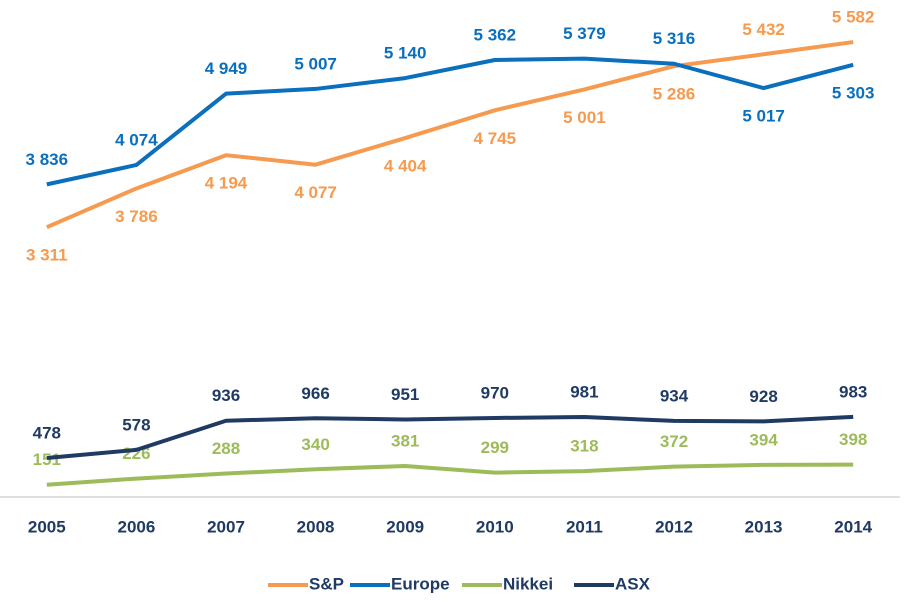  I want to click on data-label: 5 303, so click(853, 92).